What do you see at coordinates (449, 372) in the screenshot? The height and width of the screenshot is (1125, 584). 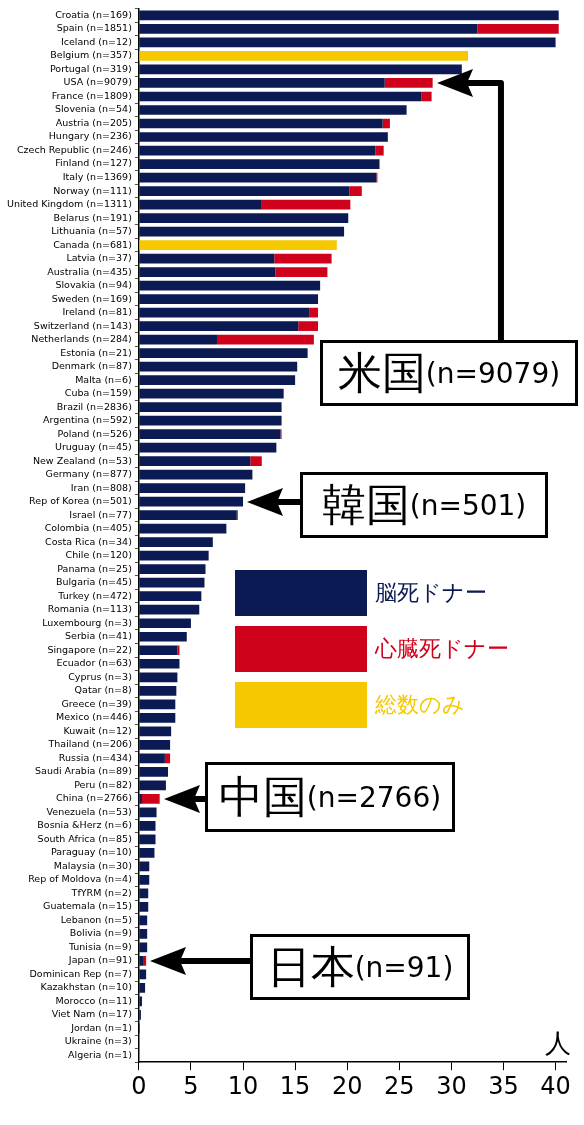 I see `annotation: 米国(n=9079)` at bounding box center [449, 372].